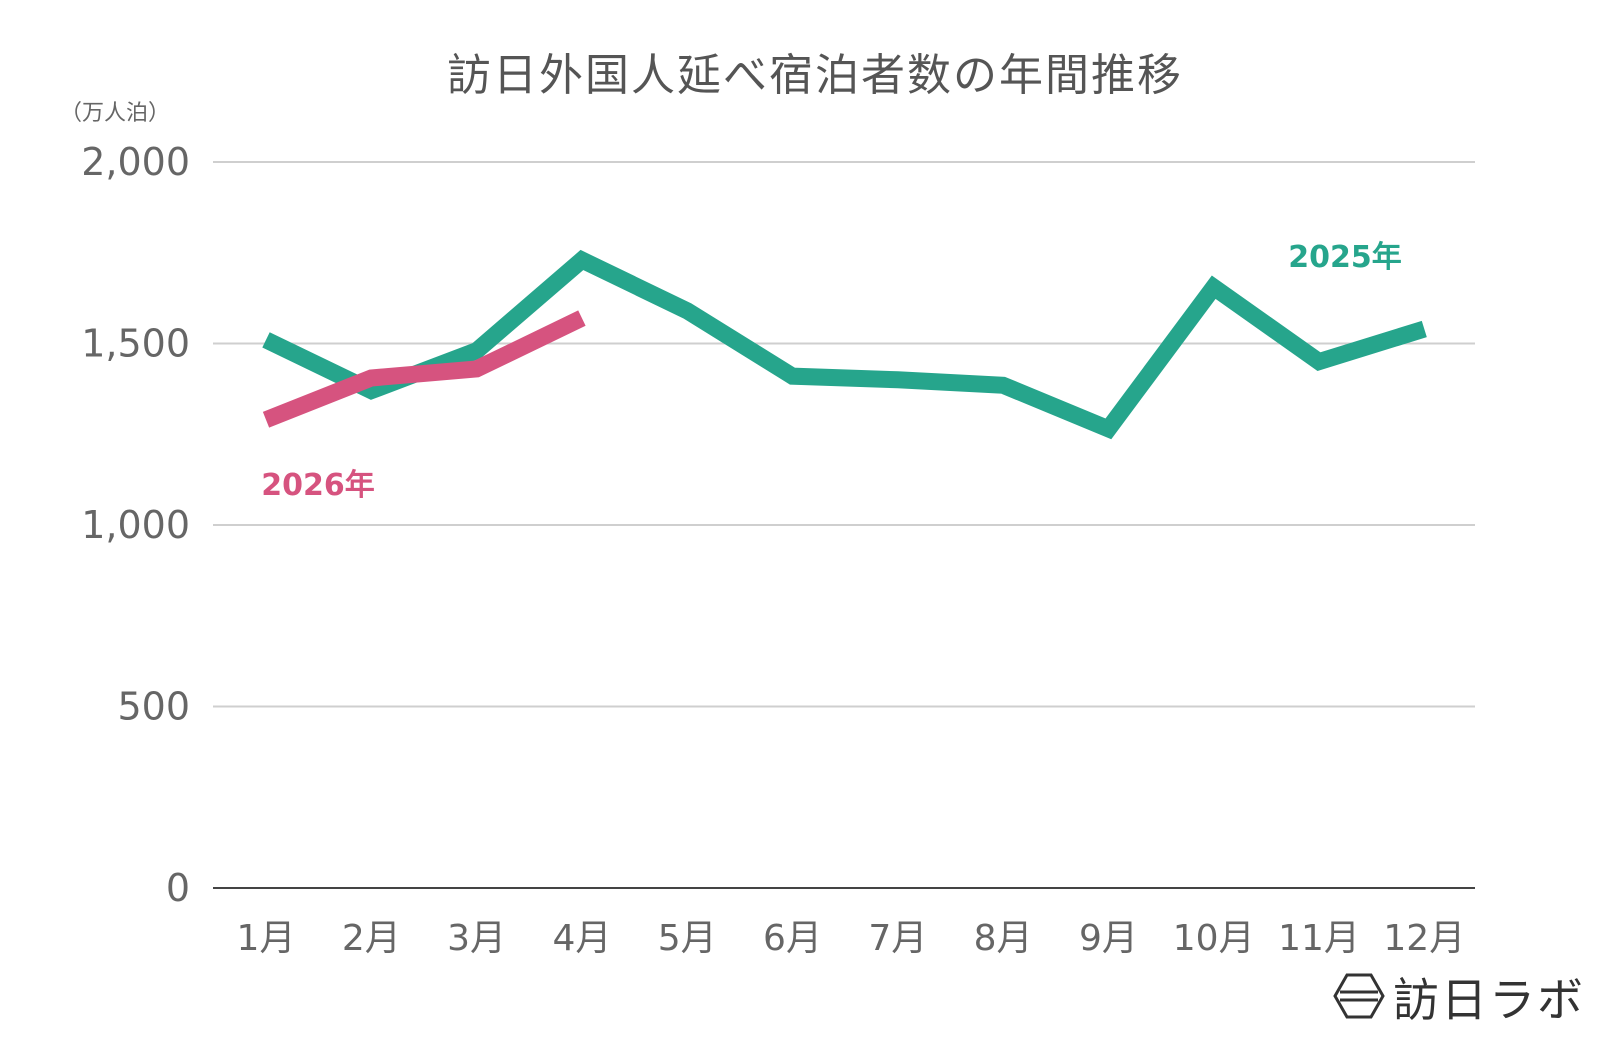 This screenshot has height=1048, width=1600. I want to click on series-lines, so click(844, 344).